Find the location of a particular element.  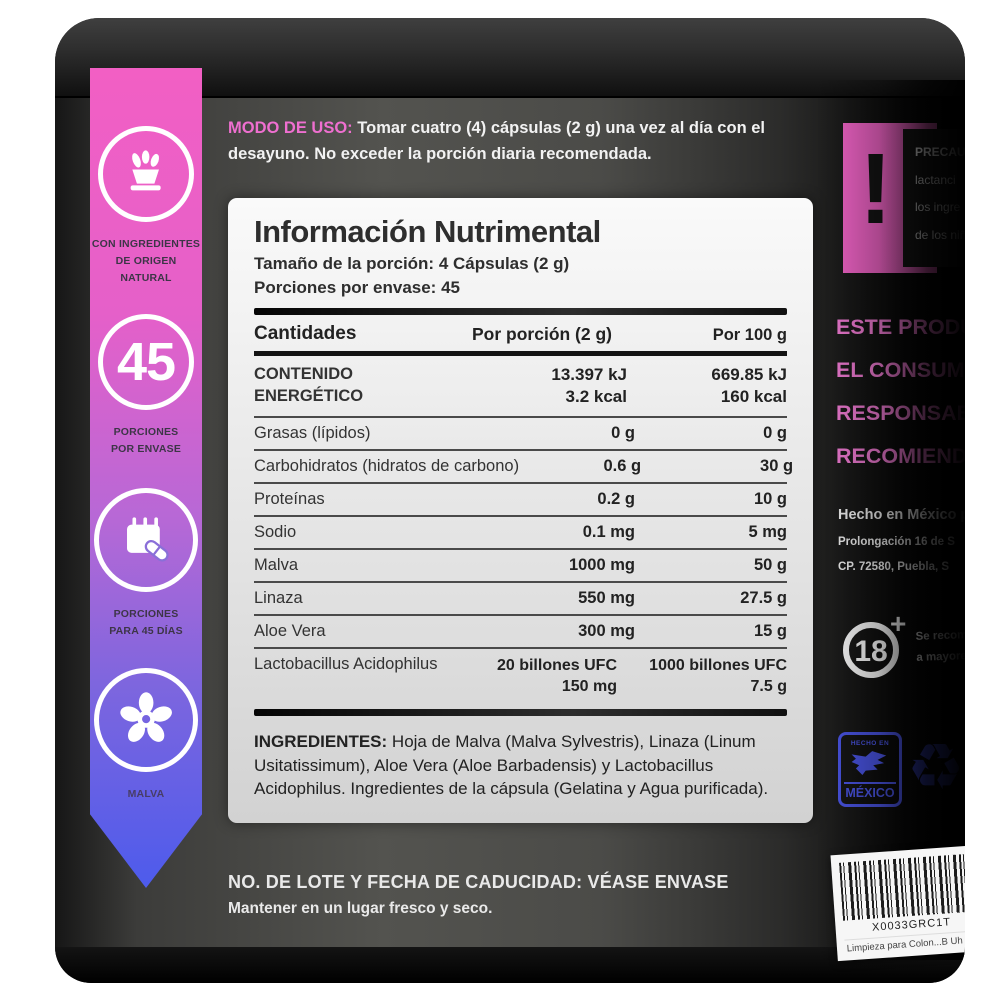

table-row: Proteínas 0.2 g 10 g is located at coordinates (520, 500).